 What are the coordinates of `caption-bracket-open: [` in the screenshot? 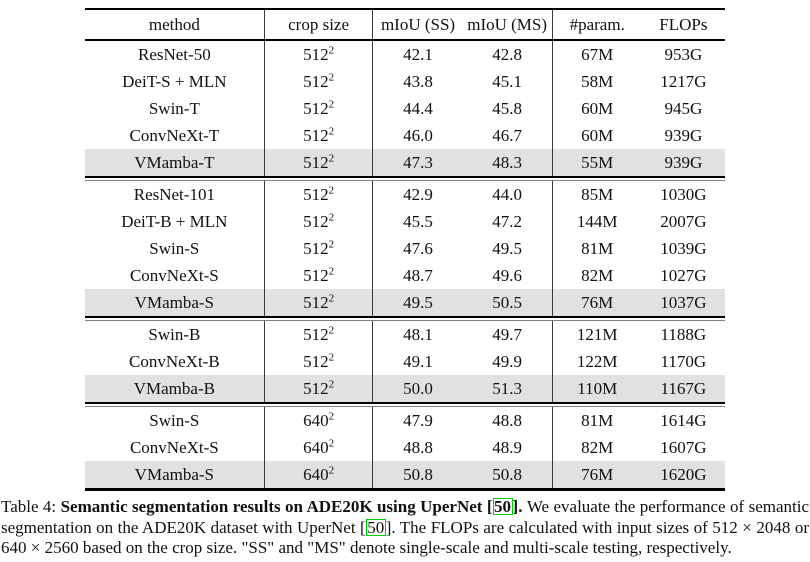 It's located at (489, 506).